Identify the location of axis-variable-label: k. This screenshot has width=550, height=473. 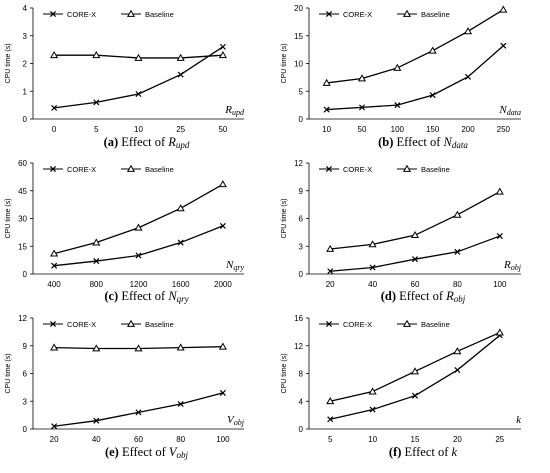
(519, 420).